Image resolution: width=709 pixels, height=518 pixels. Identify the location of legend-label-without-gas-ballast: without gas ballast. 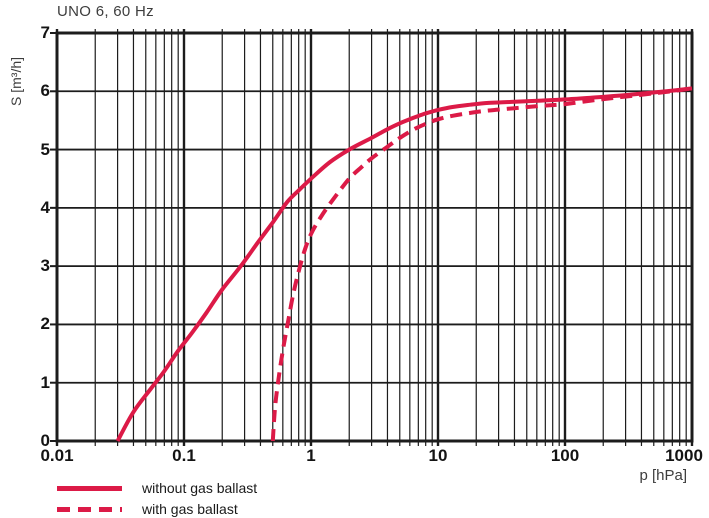
(200, 488).